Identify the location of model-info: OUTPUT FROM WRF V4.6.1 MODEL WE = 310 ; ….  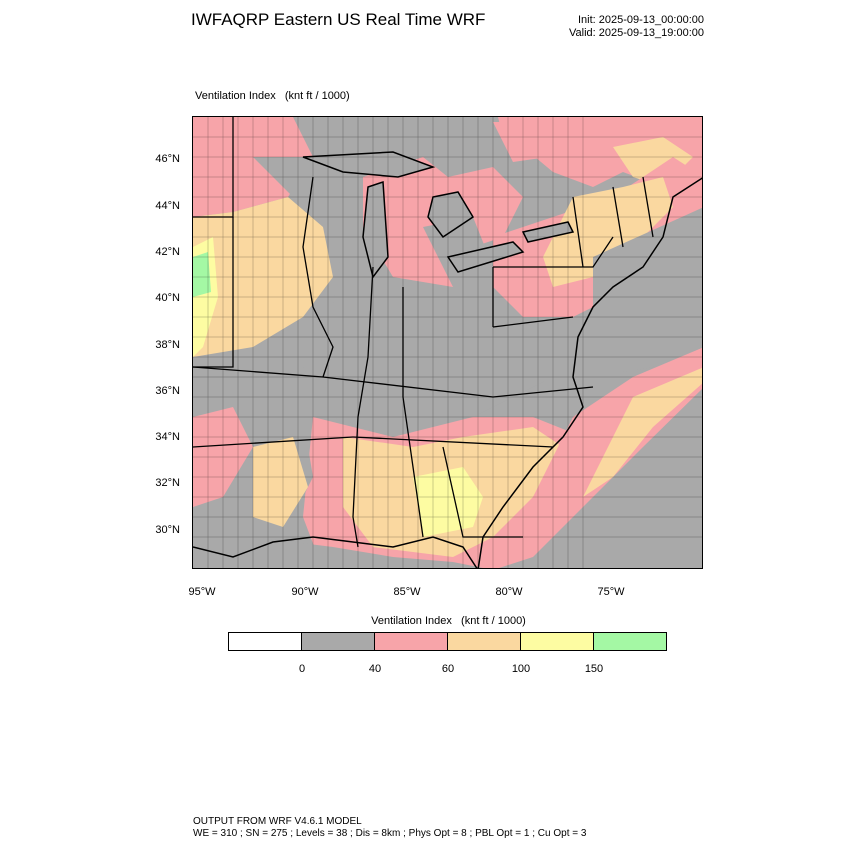
(389, 828).